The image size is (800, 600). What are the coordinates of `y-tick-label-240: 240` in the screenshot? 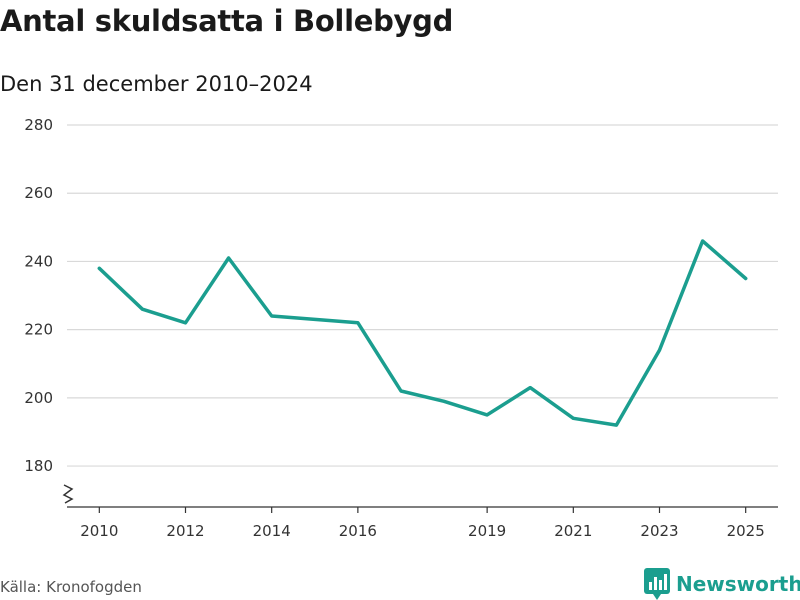 It's located at (38, 261).